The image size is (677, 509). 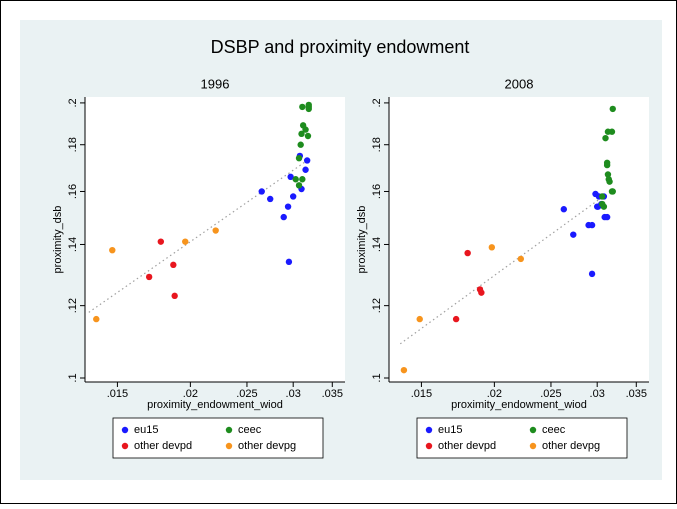 What do you see at coordinates (519, 83) in the screenshot?
I see `panel-title: 2008` at bounding box center [519, 83].